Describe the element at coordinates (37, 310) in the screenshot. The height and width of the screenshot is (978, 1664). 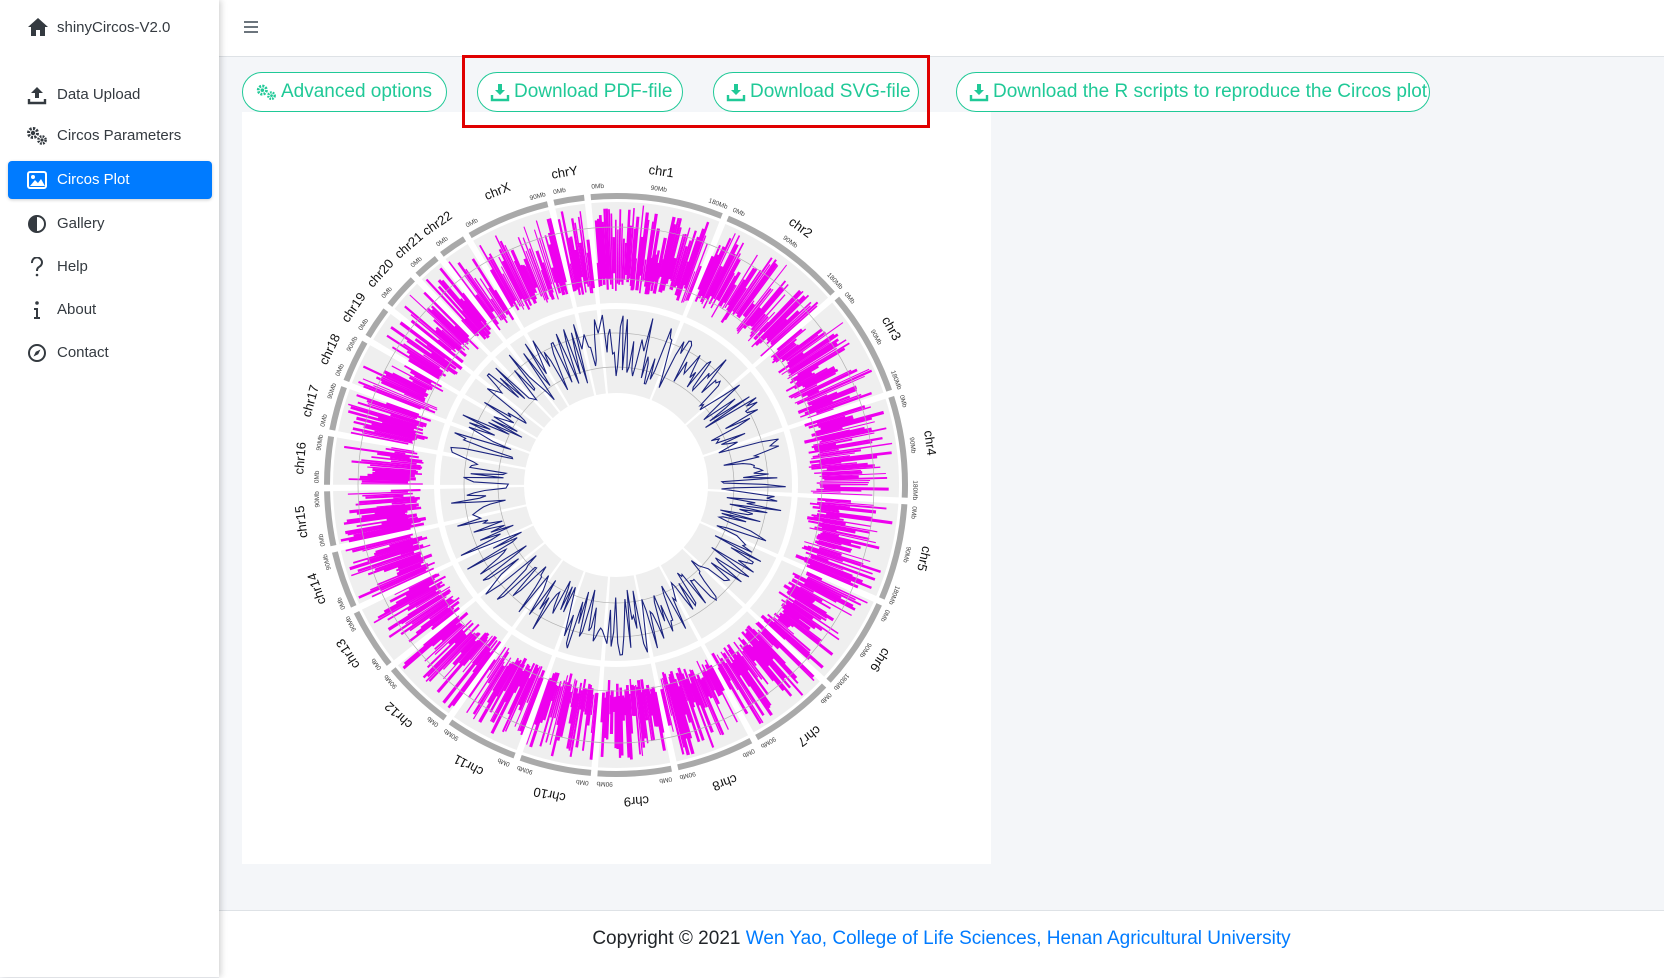
I see `info-icon` at that location.